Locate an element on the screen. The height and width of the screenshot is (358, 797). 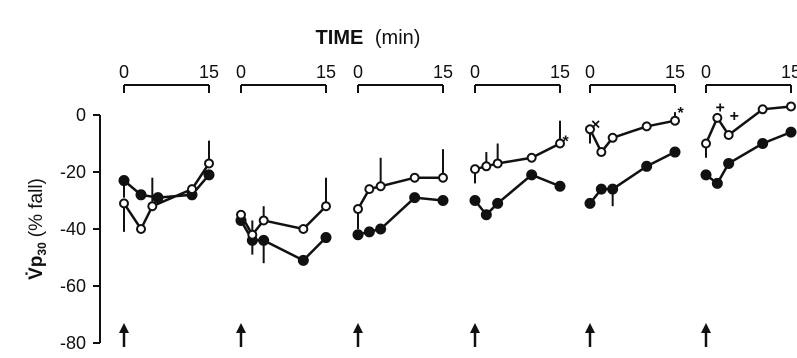
panel-1: 0 15 is located at coordinates (168, 204).